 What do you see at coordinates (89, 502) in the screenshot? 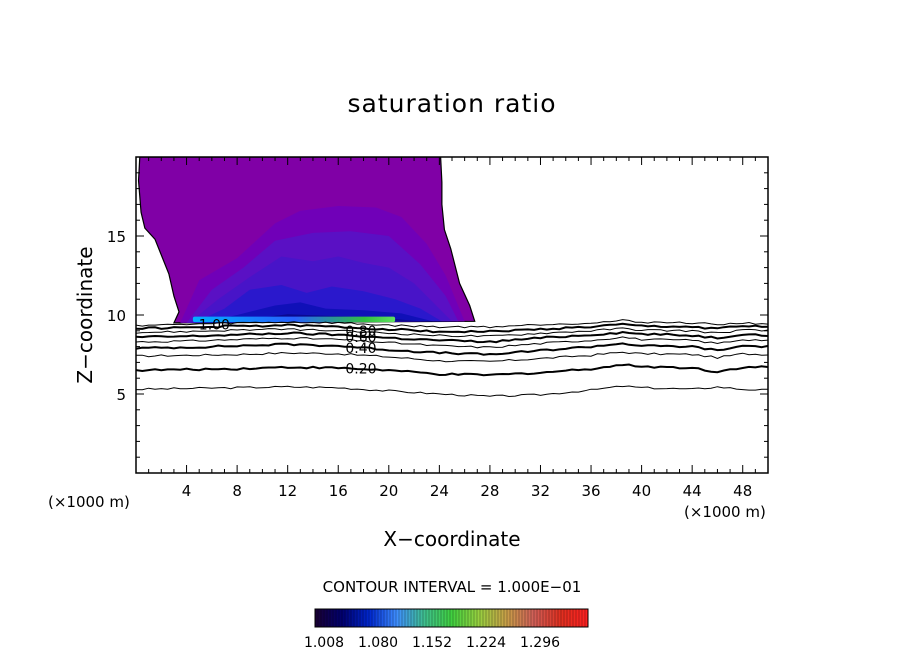
I see `x-unit-label-left: (×1000 m)` at bounding box center [89, 502].